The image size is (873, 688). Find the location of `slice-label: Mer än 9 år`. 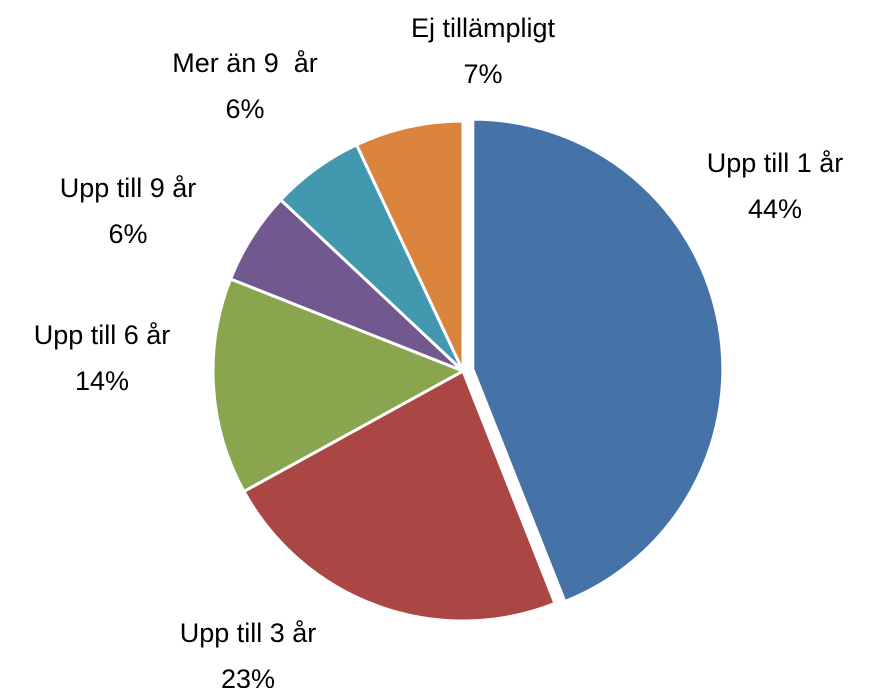

slice-label: Mer än 9 år is located at coordinates (245, 63).